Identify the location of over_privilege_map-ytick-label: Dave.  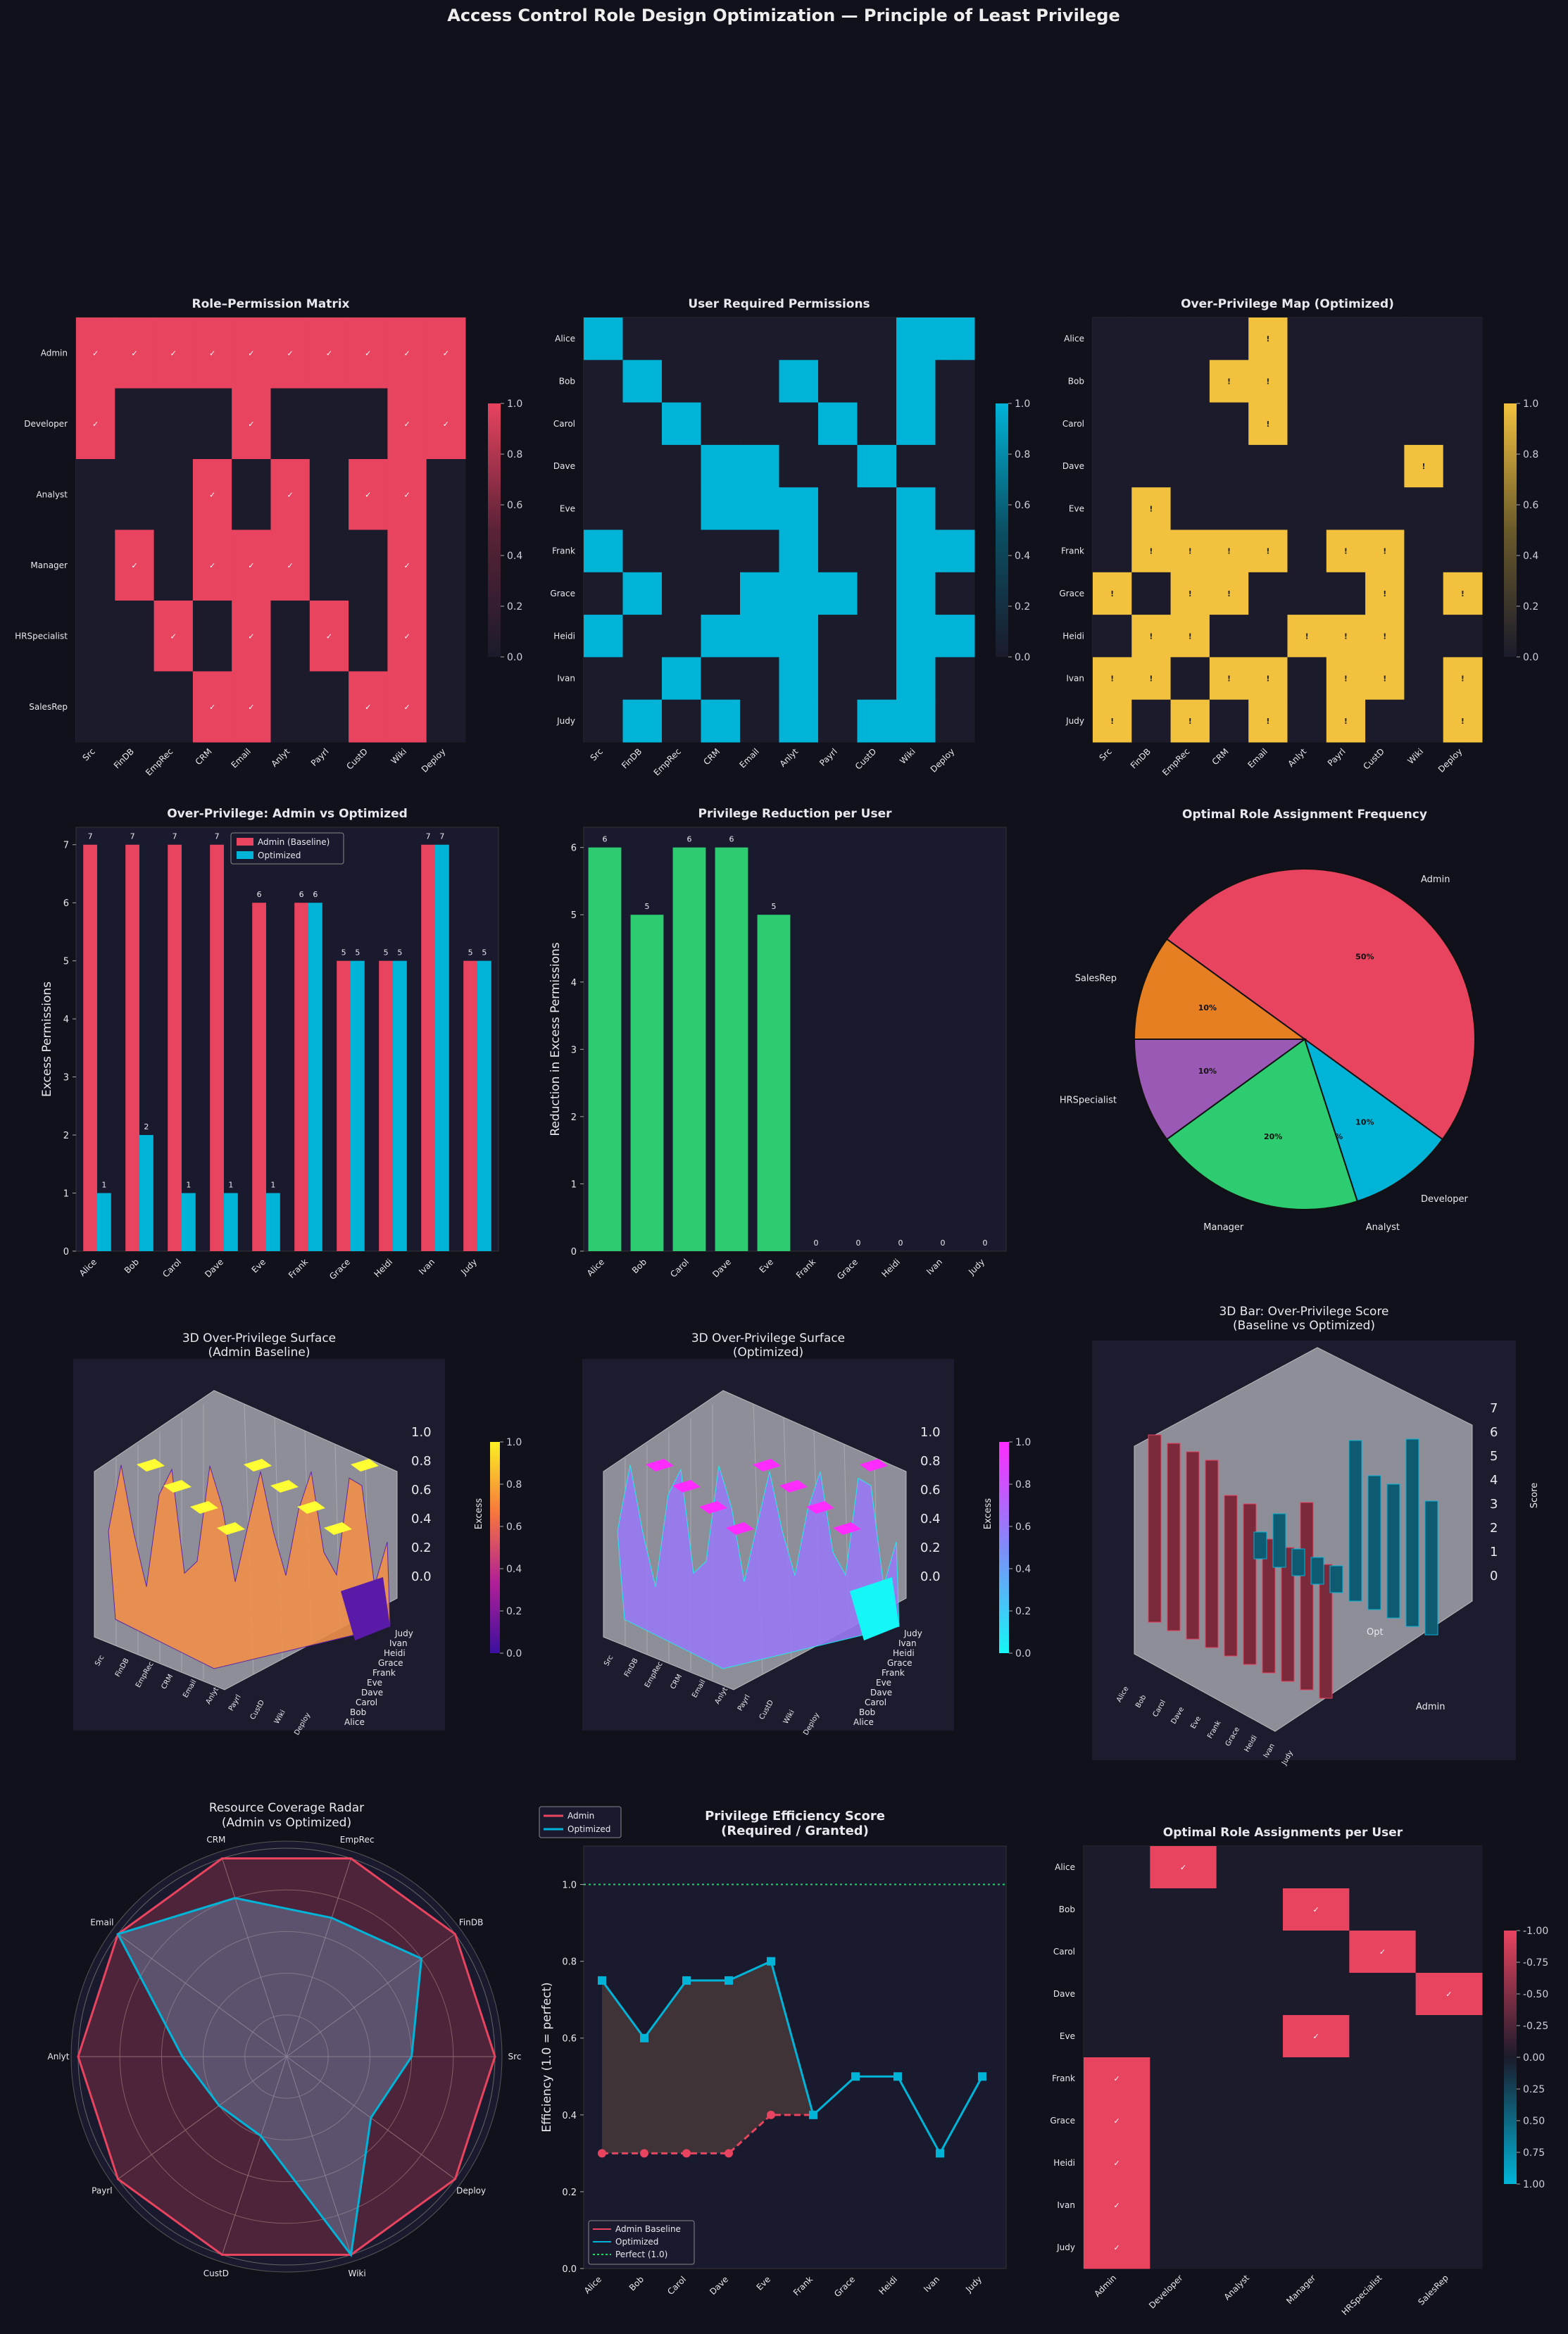
(1073, 466).